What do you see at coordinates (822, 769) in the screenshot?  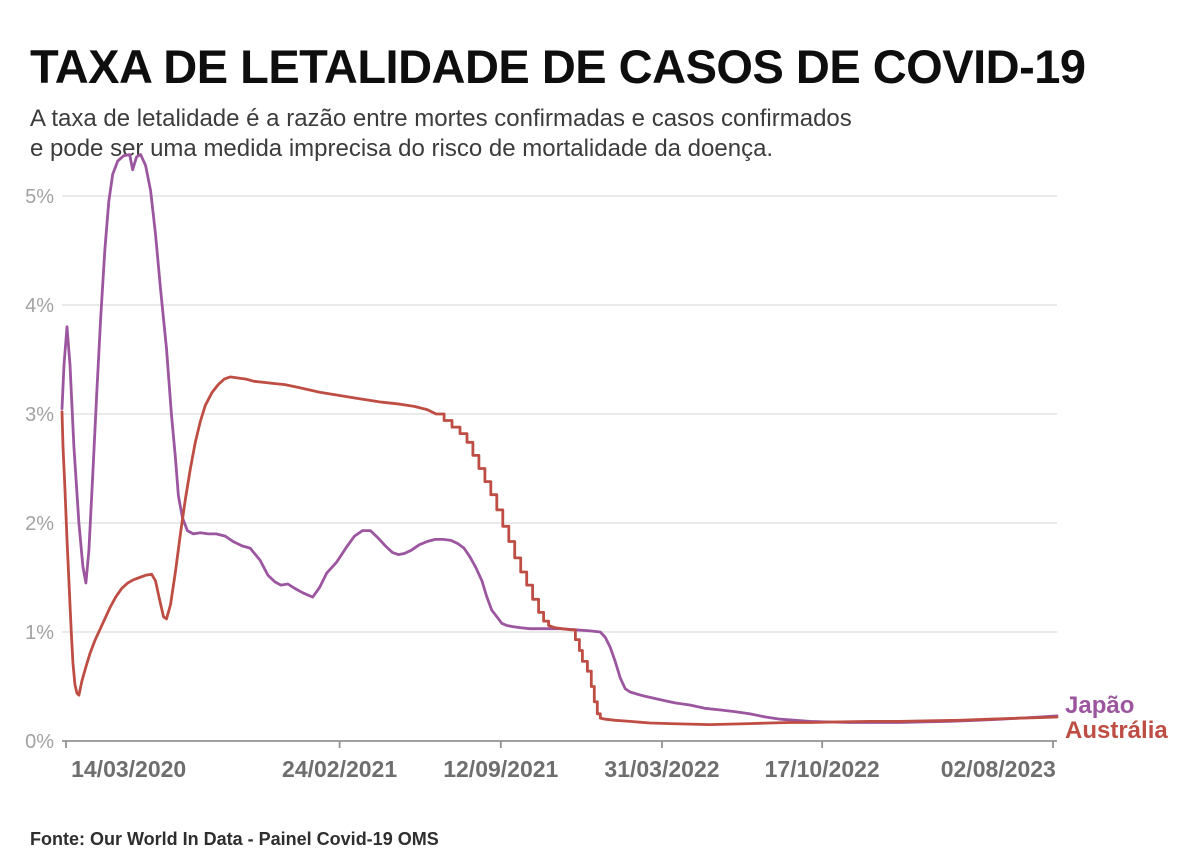 I see `x-tick-label: 17/10/2022` at bounding box center [822, 769].